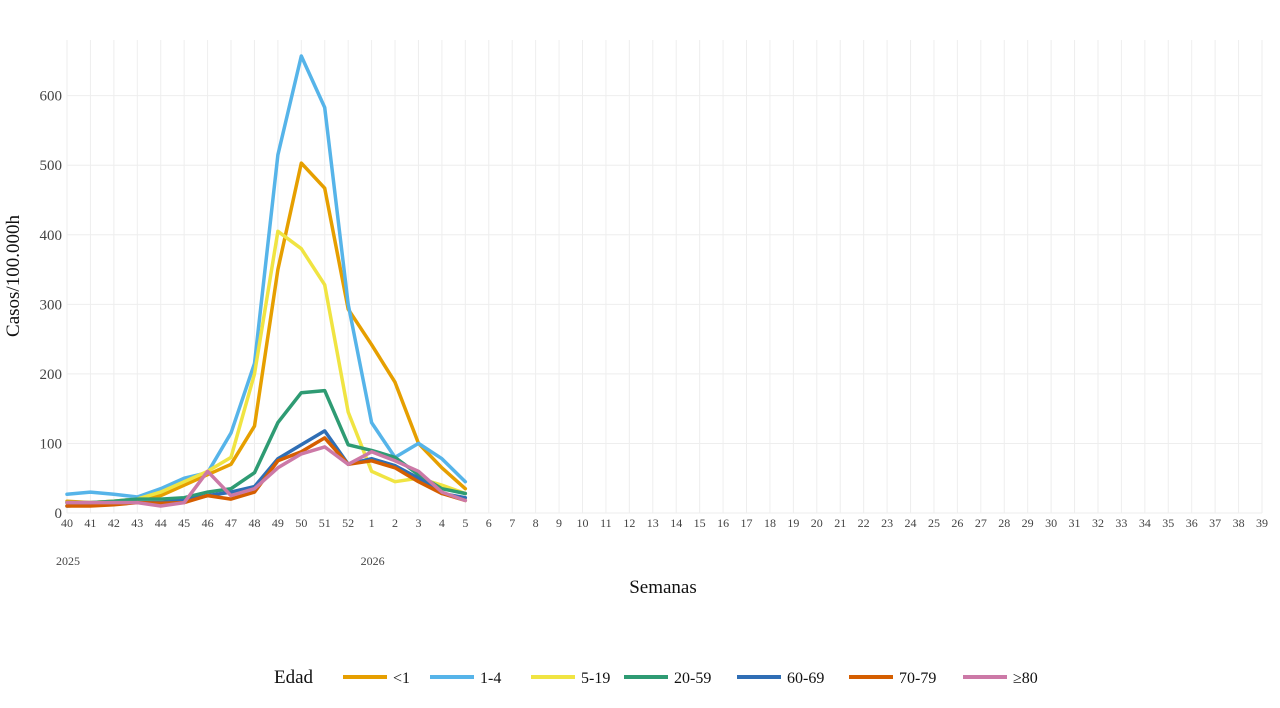 The image size is (1280, 708). I want to click on x-tick-label: 43, so click(137, 523).